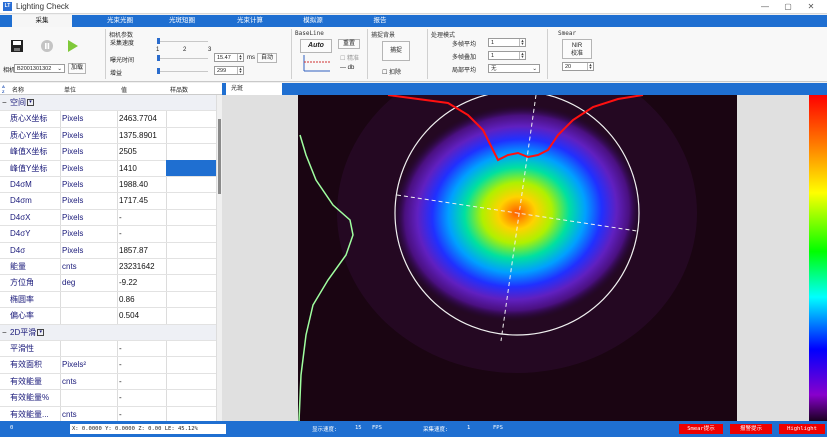  Describe the element at coordinates (254, 89) in the screenshot. I see `tab-spot-view: 光斑` at that location.